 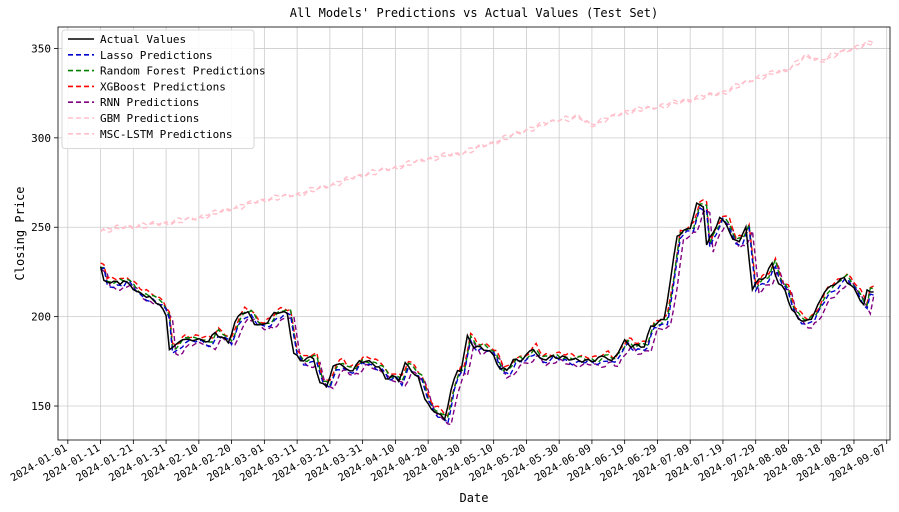 I want to click on legend-label: MSC-LSTM Predictions, so click(x=166, y=134).